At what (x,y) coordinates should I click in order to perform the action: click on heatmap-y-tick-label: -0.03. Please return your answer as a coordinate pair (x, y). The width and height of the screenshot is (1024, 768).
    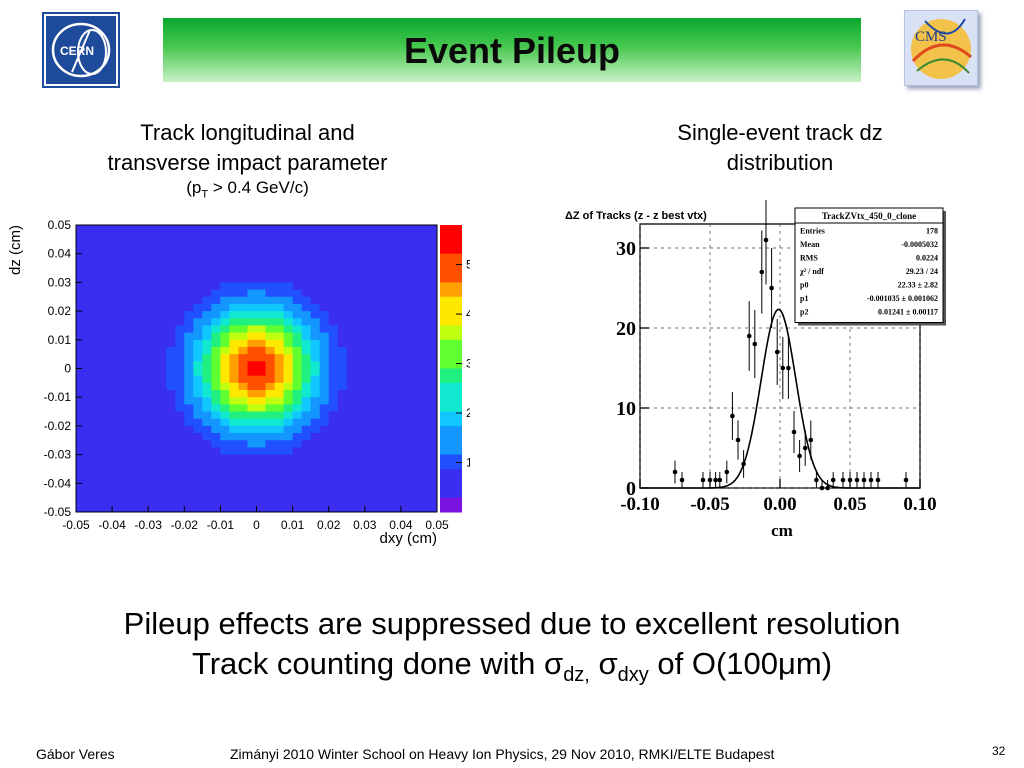
    Looking at the image, I should click on (58, 455).